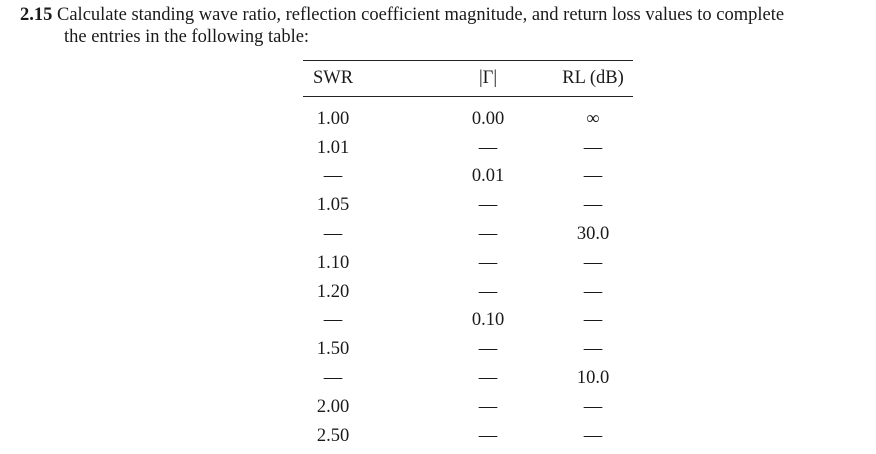 The height and width of the screenshot is (454, 876). I want to click on header-gamma: |Γ|, so click(488, 78).